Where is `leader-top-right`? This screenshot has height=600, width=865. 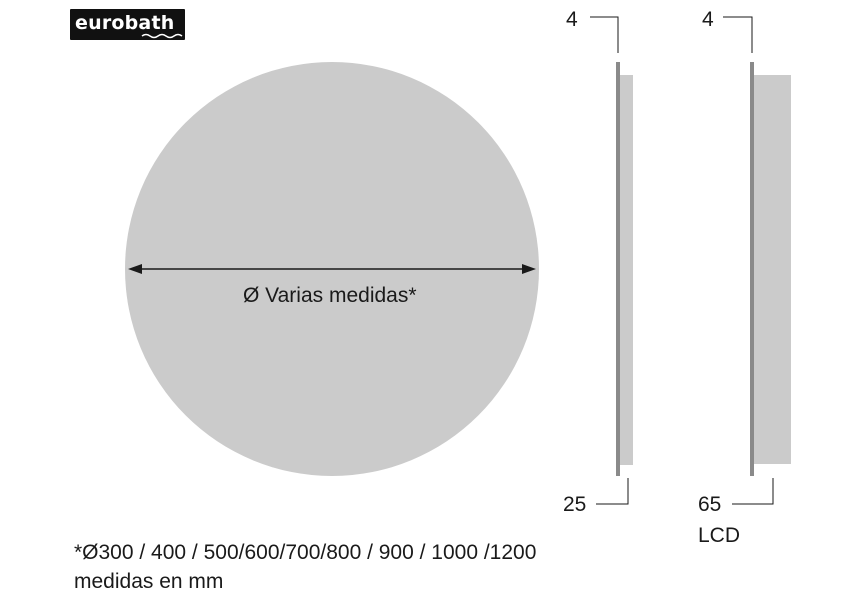 leader-top-right is located at coordinates (738, 34).